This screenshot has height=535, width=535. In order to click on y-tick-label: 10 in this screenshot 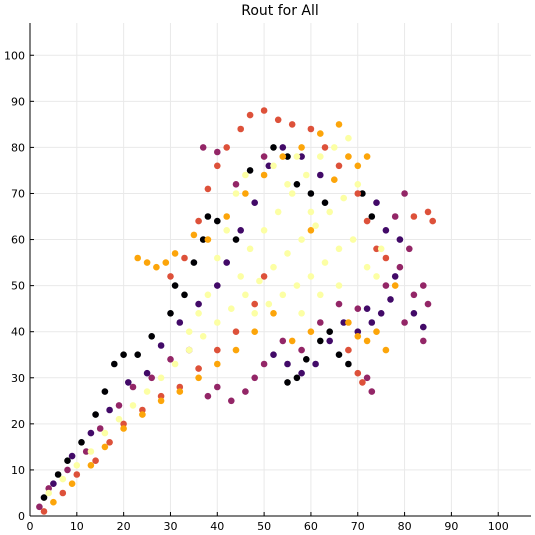, I will do `click(18, 470)`.